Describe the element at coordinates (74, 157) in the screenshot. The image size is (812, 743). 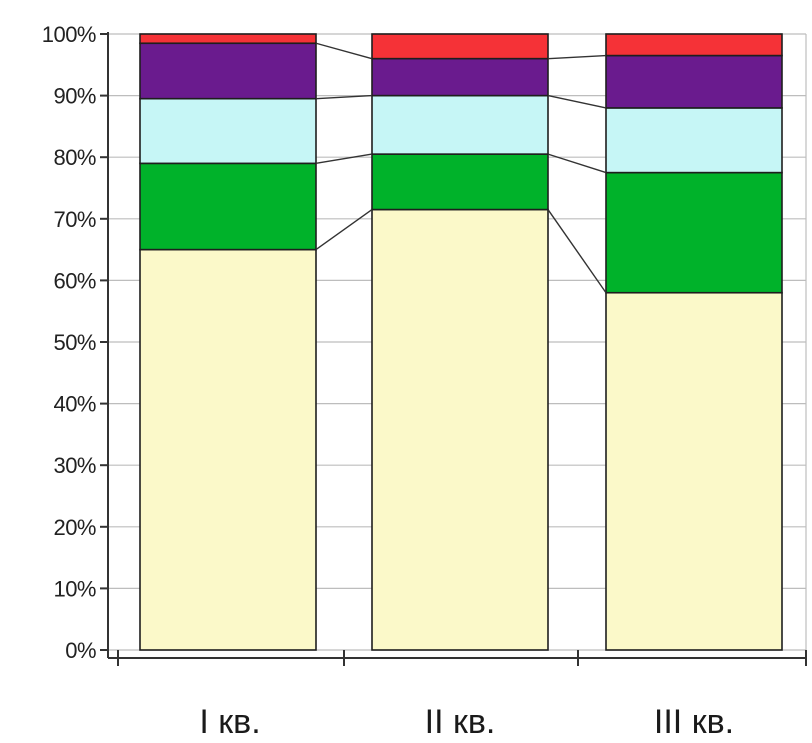
I see `y-tick-label: 80%` at that location.